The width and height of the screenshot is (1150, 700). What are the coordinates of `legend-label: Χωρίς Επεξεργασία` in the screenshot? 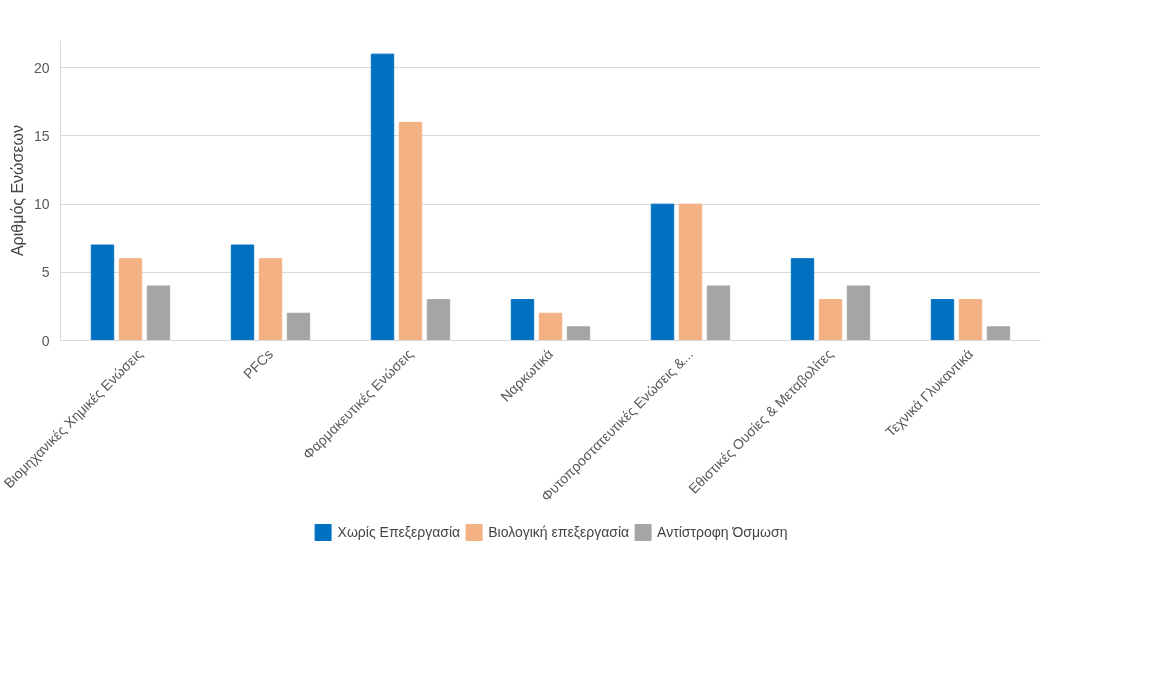 It's located at (399, 532).